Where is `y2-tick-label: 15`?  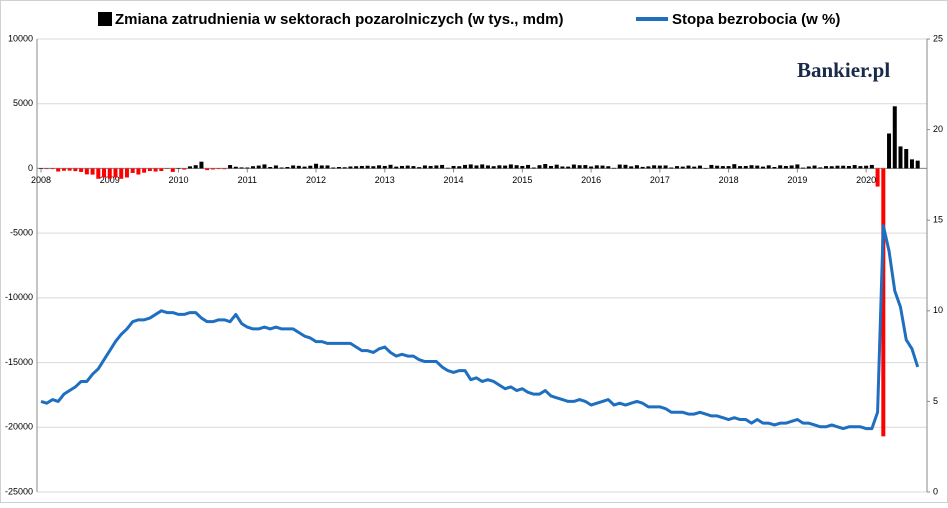 y2-tick-label: 15 is located at coordinates (938, 220).